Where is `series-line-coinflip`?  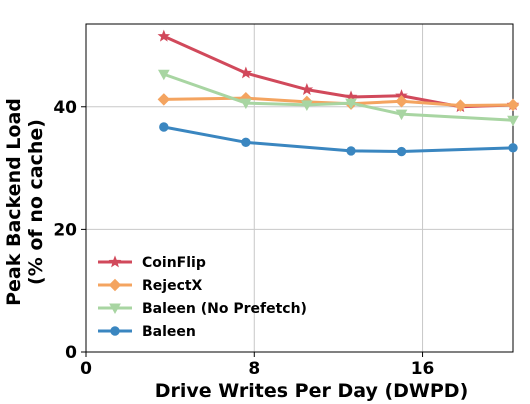 series-line-coinflip is located at coordinates (338, 71).